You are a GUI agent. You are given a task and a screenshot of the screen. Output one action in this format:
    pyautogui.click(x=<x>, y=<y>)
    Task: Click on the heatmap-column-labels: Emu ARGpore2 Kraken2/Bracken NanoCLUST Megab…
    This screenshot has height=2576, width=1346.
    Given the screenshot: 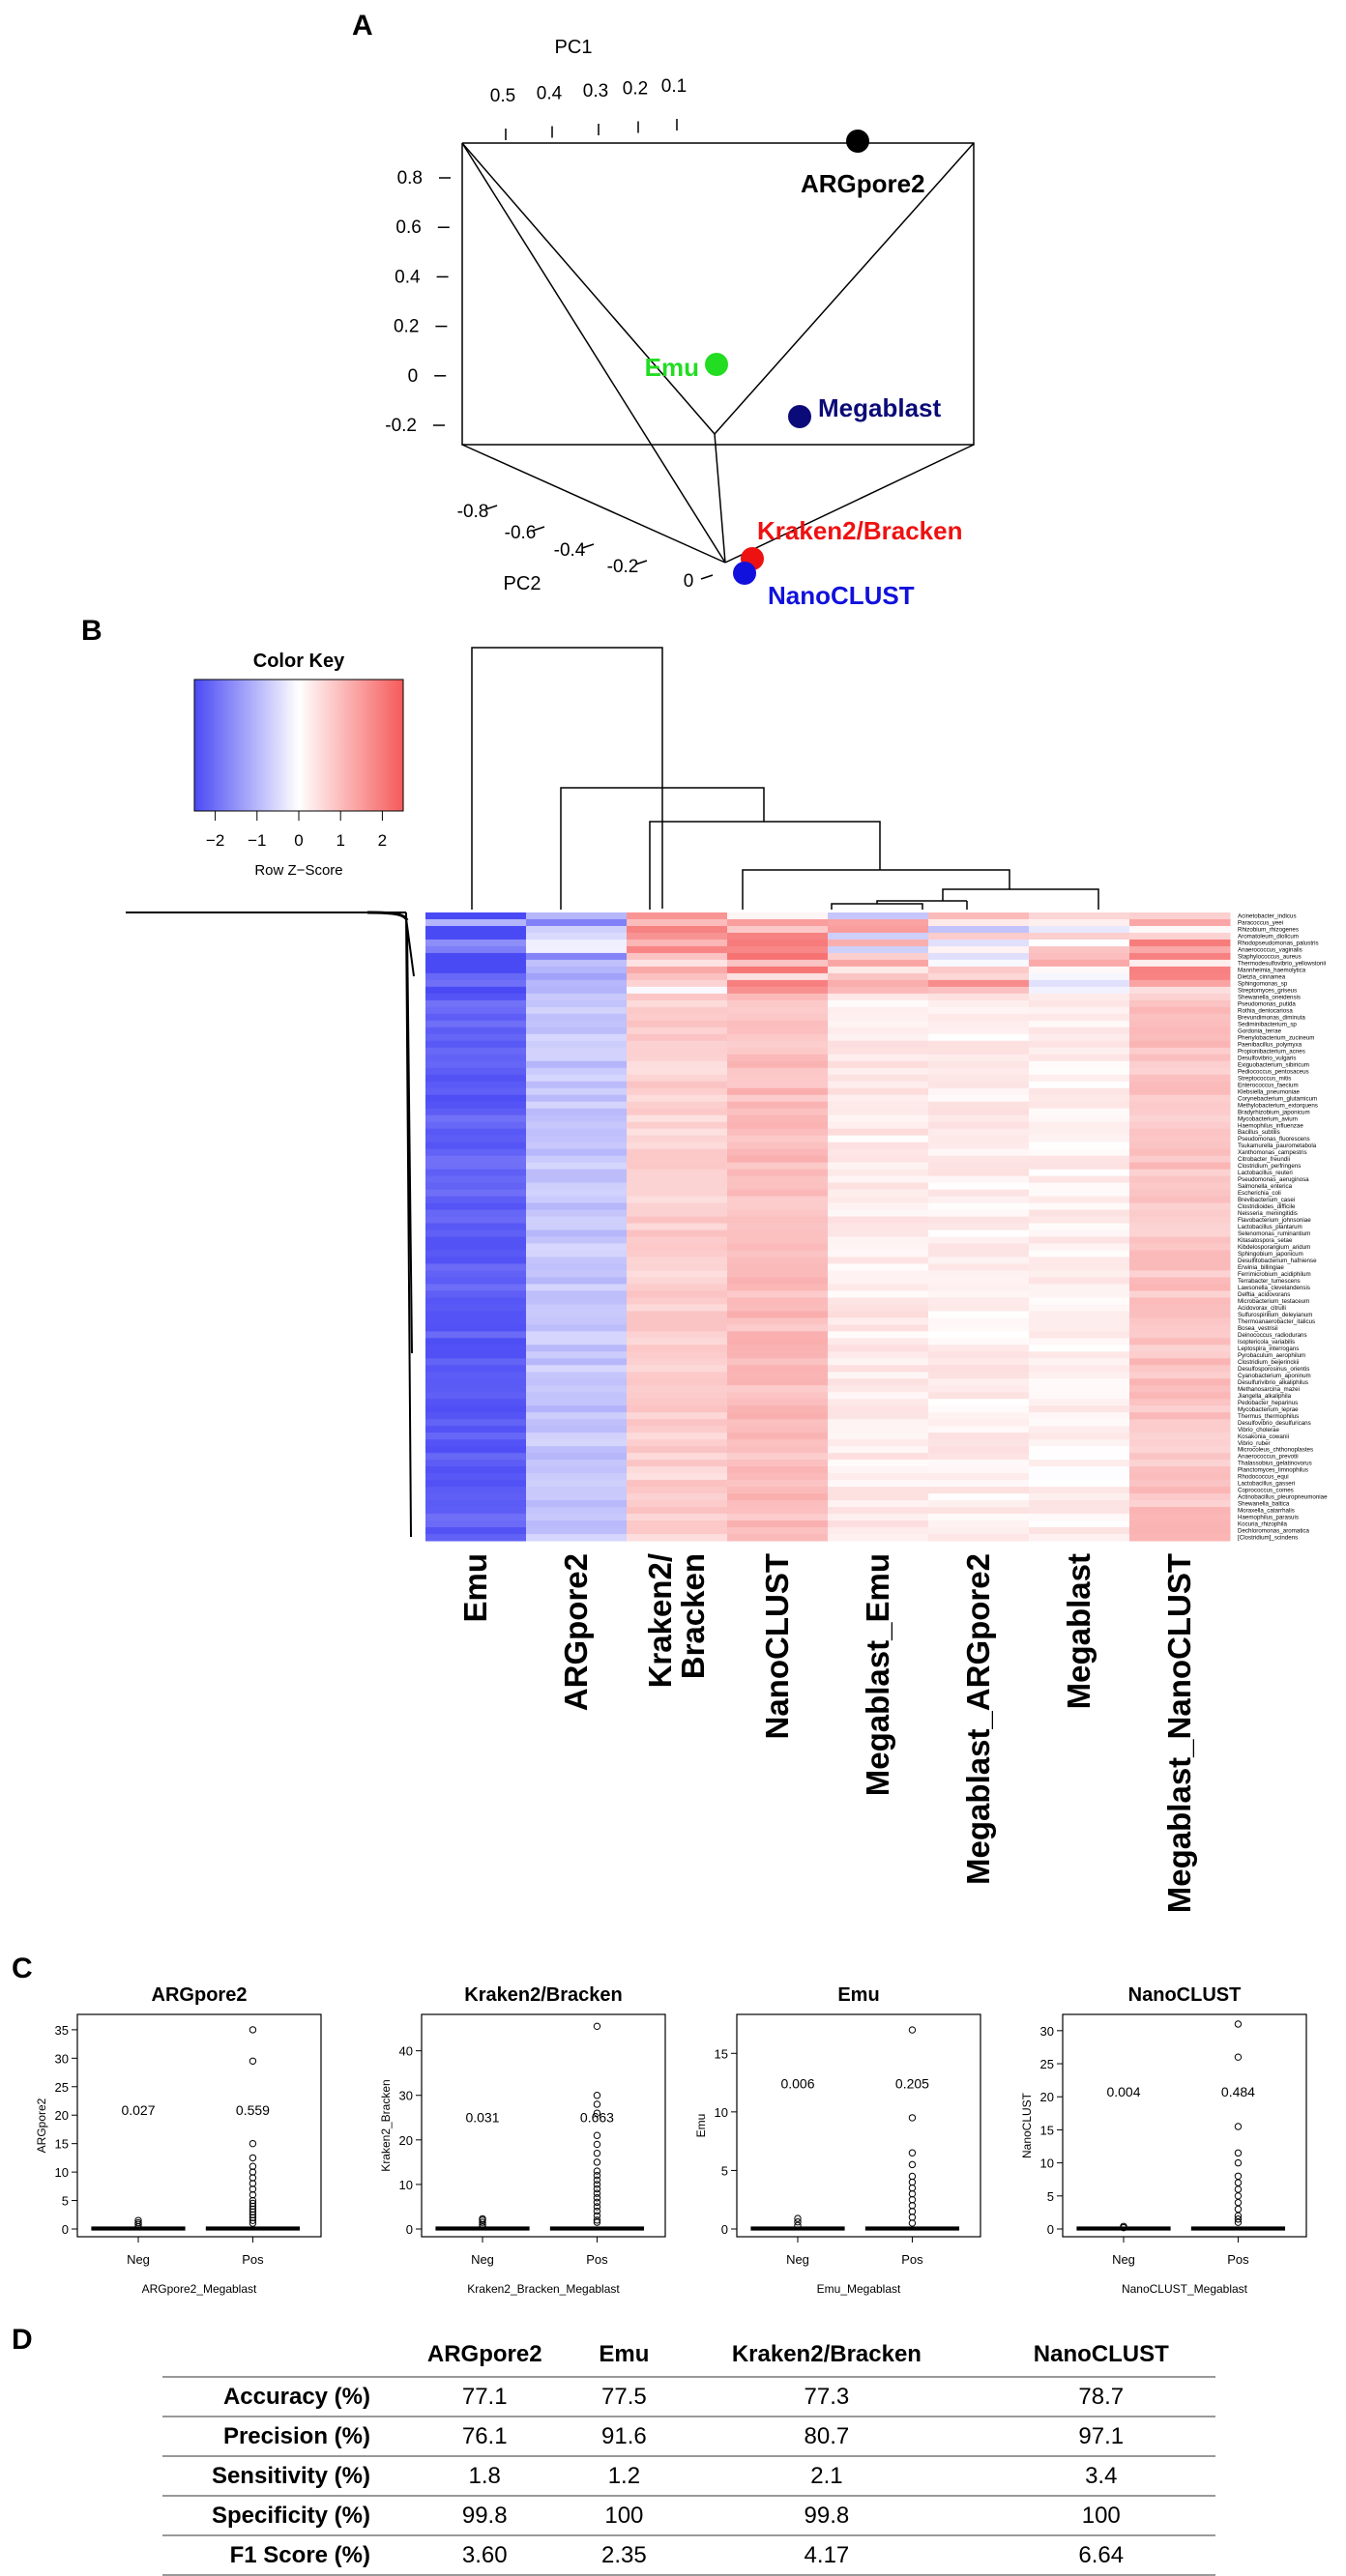 What is the action you would take?
    pyautogui.click(x=827, y=1733)
    